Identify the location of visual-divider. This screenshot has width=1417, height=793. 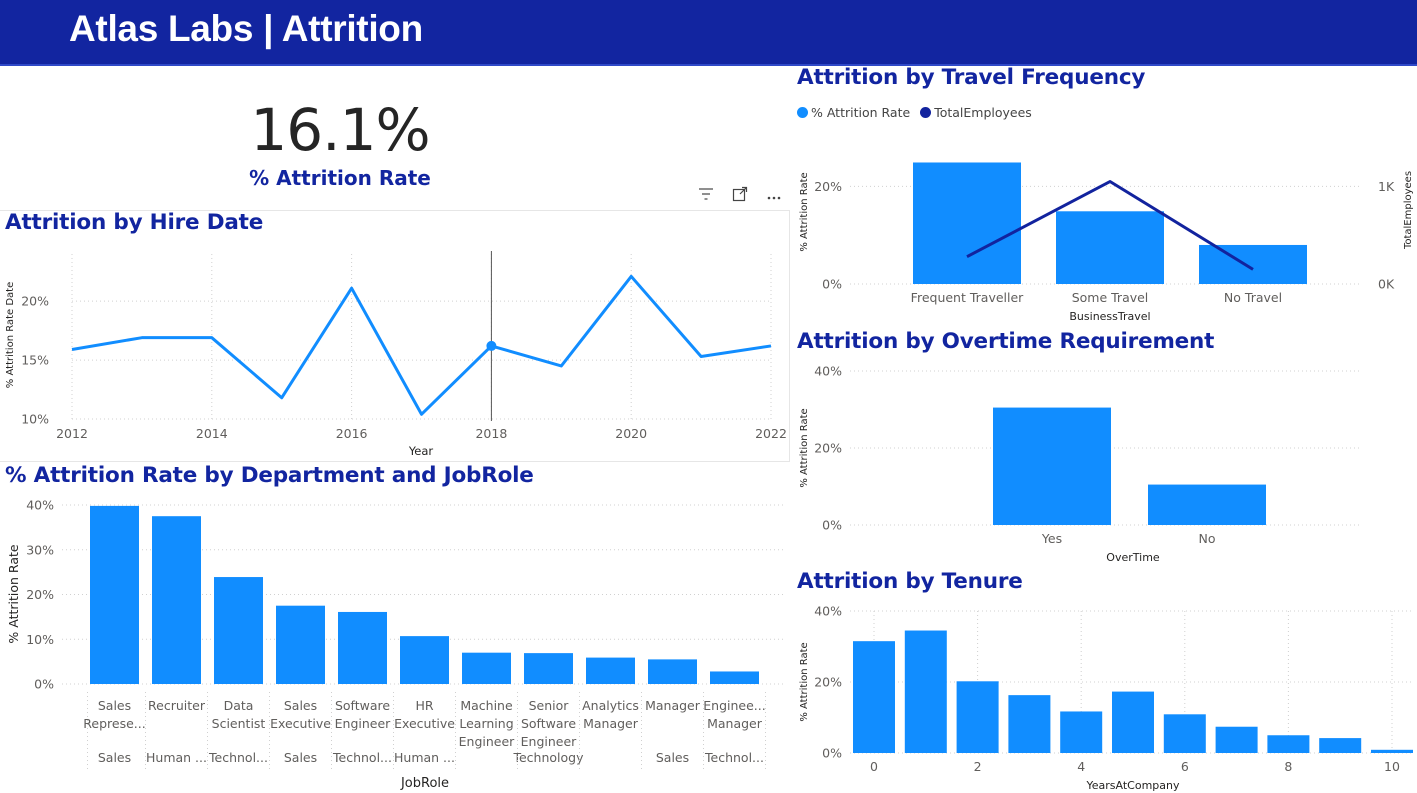
(394, 461).